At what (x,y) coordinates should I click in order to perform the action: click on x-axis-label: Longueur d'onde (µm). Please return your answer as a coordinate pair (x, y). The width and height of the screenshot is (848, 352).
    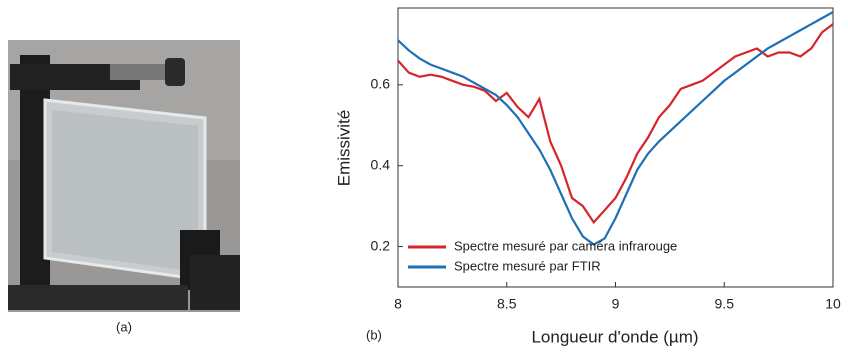
    Looking at the image, I should click on (614, 336).